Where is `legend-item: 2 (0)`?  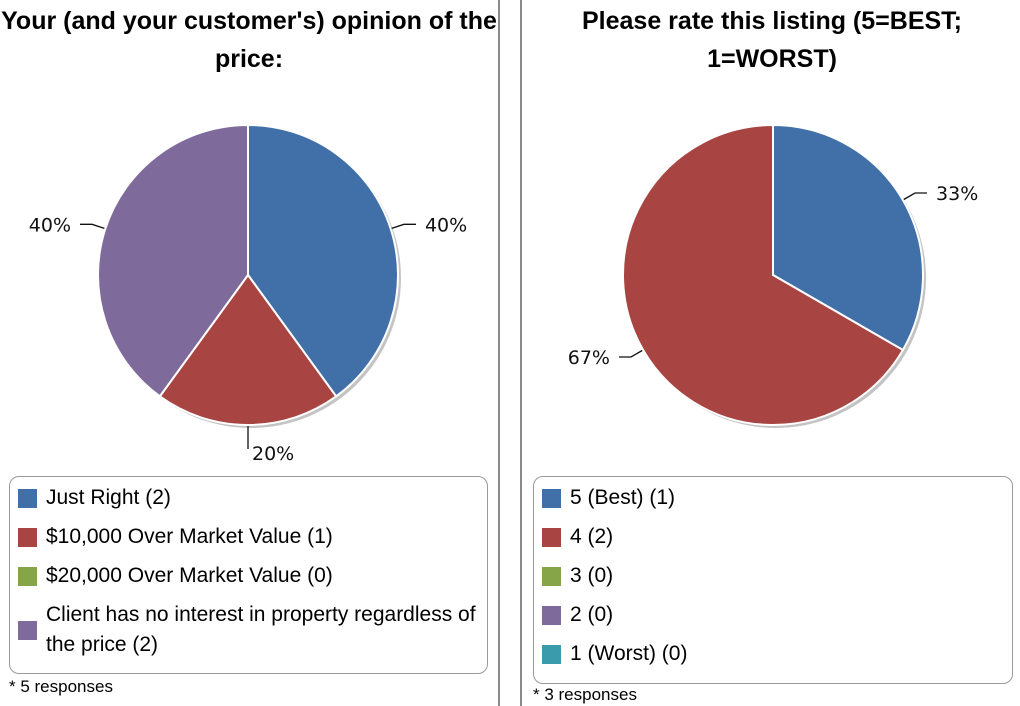 legend-item: 2 (0) is located at coordinates (773, 615).